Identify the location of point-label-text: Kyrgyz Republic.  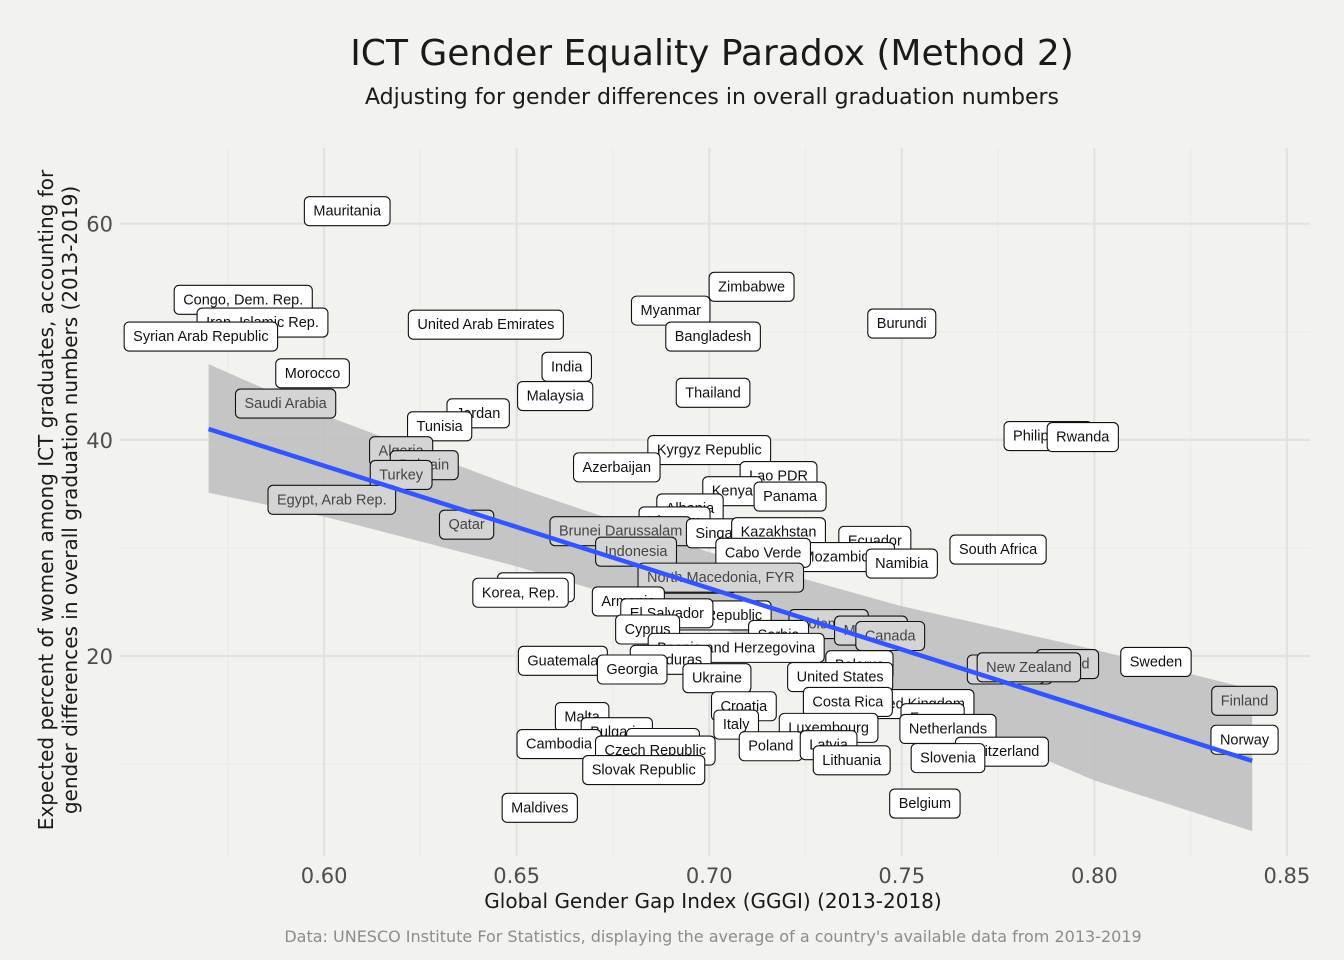
(709, 451).